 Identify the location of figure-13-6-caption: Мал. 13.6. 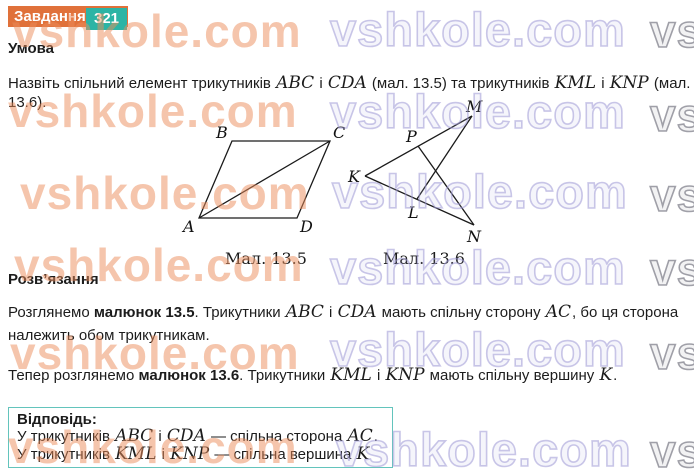
(424, 258).